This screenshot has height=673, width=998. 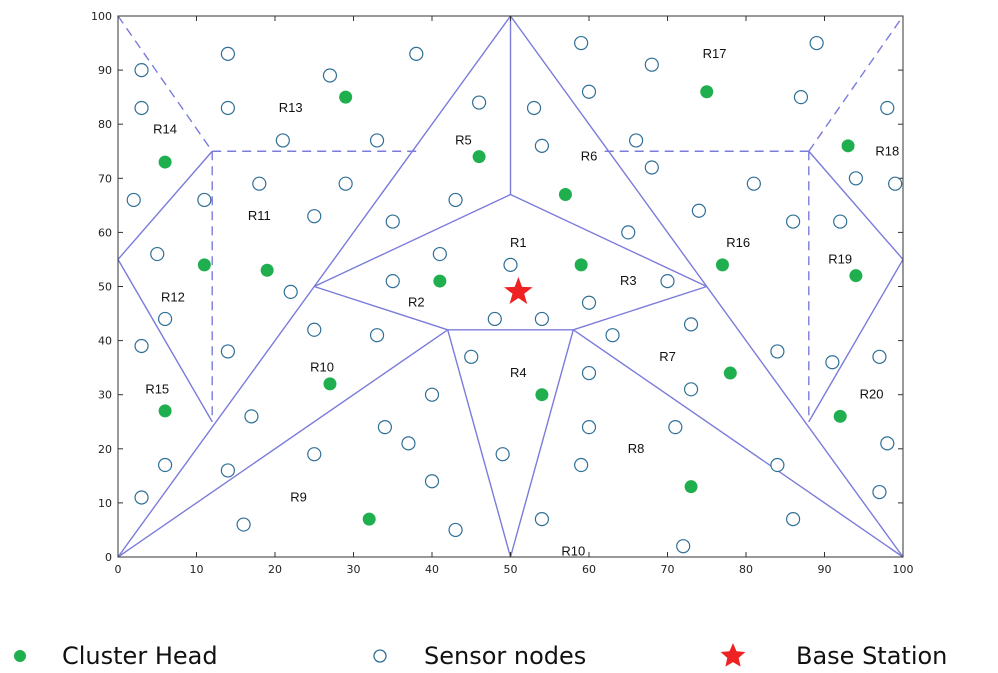 What do you see at coordinates (105, 449) in the screenshot?
I see `y-tick-label: 20` at bounding box center [105, 449].